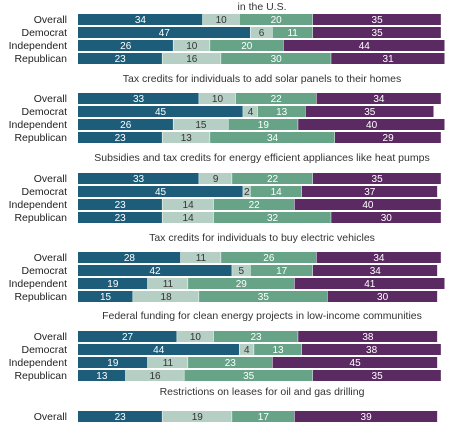  Describe the element at coordinates (165, 33) in the screenshot. I see `bar-value-label: 47` at that location.